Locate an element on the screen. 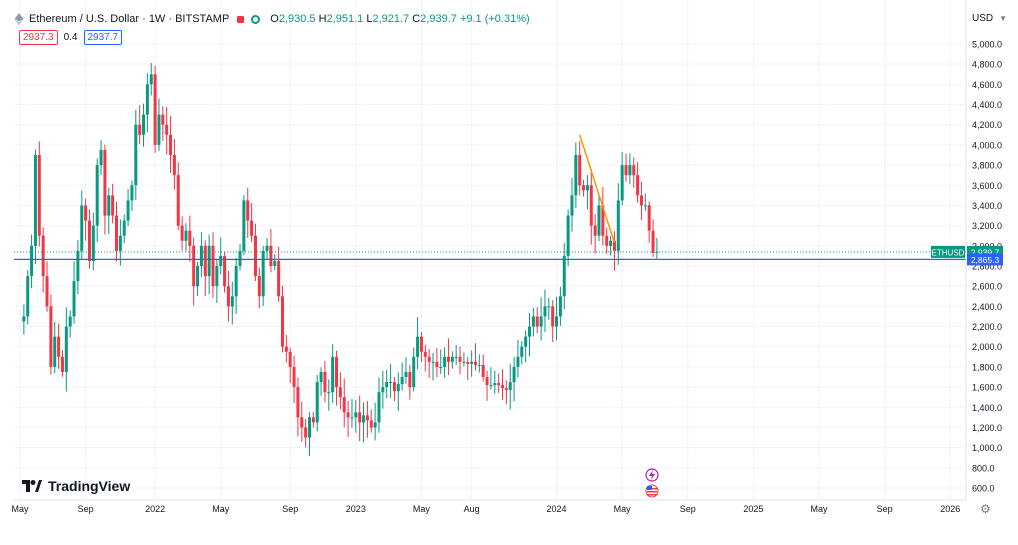 This screenshot has width=1018, height=545. brand-name: TradingView is located at coordinates (89, 486).